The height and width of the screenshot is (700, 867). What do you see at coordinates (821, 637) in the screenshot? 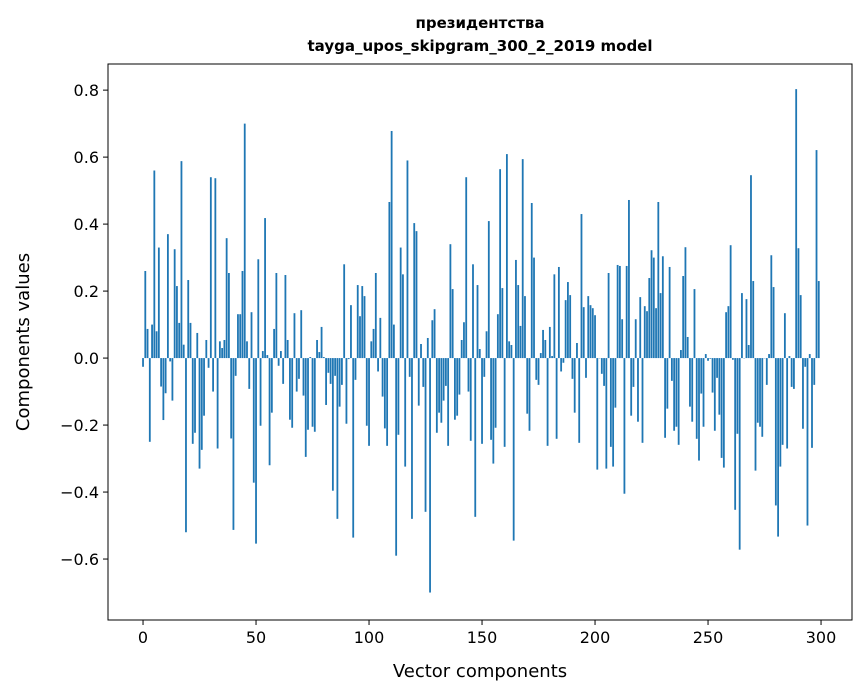
I see `x-tick-label: 300` at bounding box center [821, 637].